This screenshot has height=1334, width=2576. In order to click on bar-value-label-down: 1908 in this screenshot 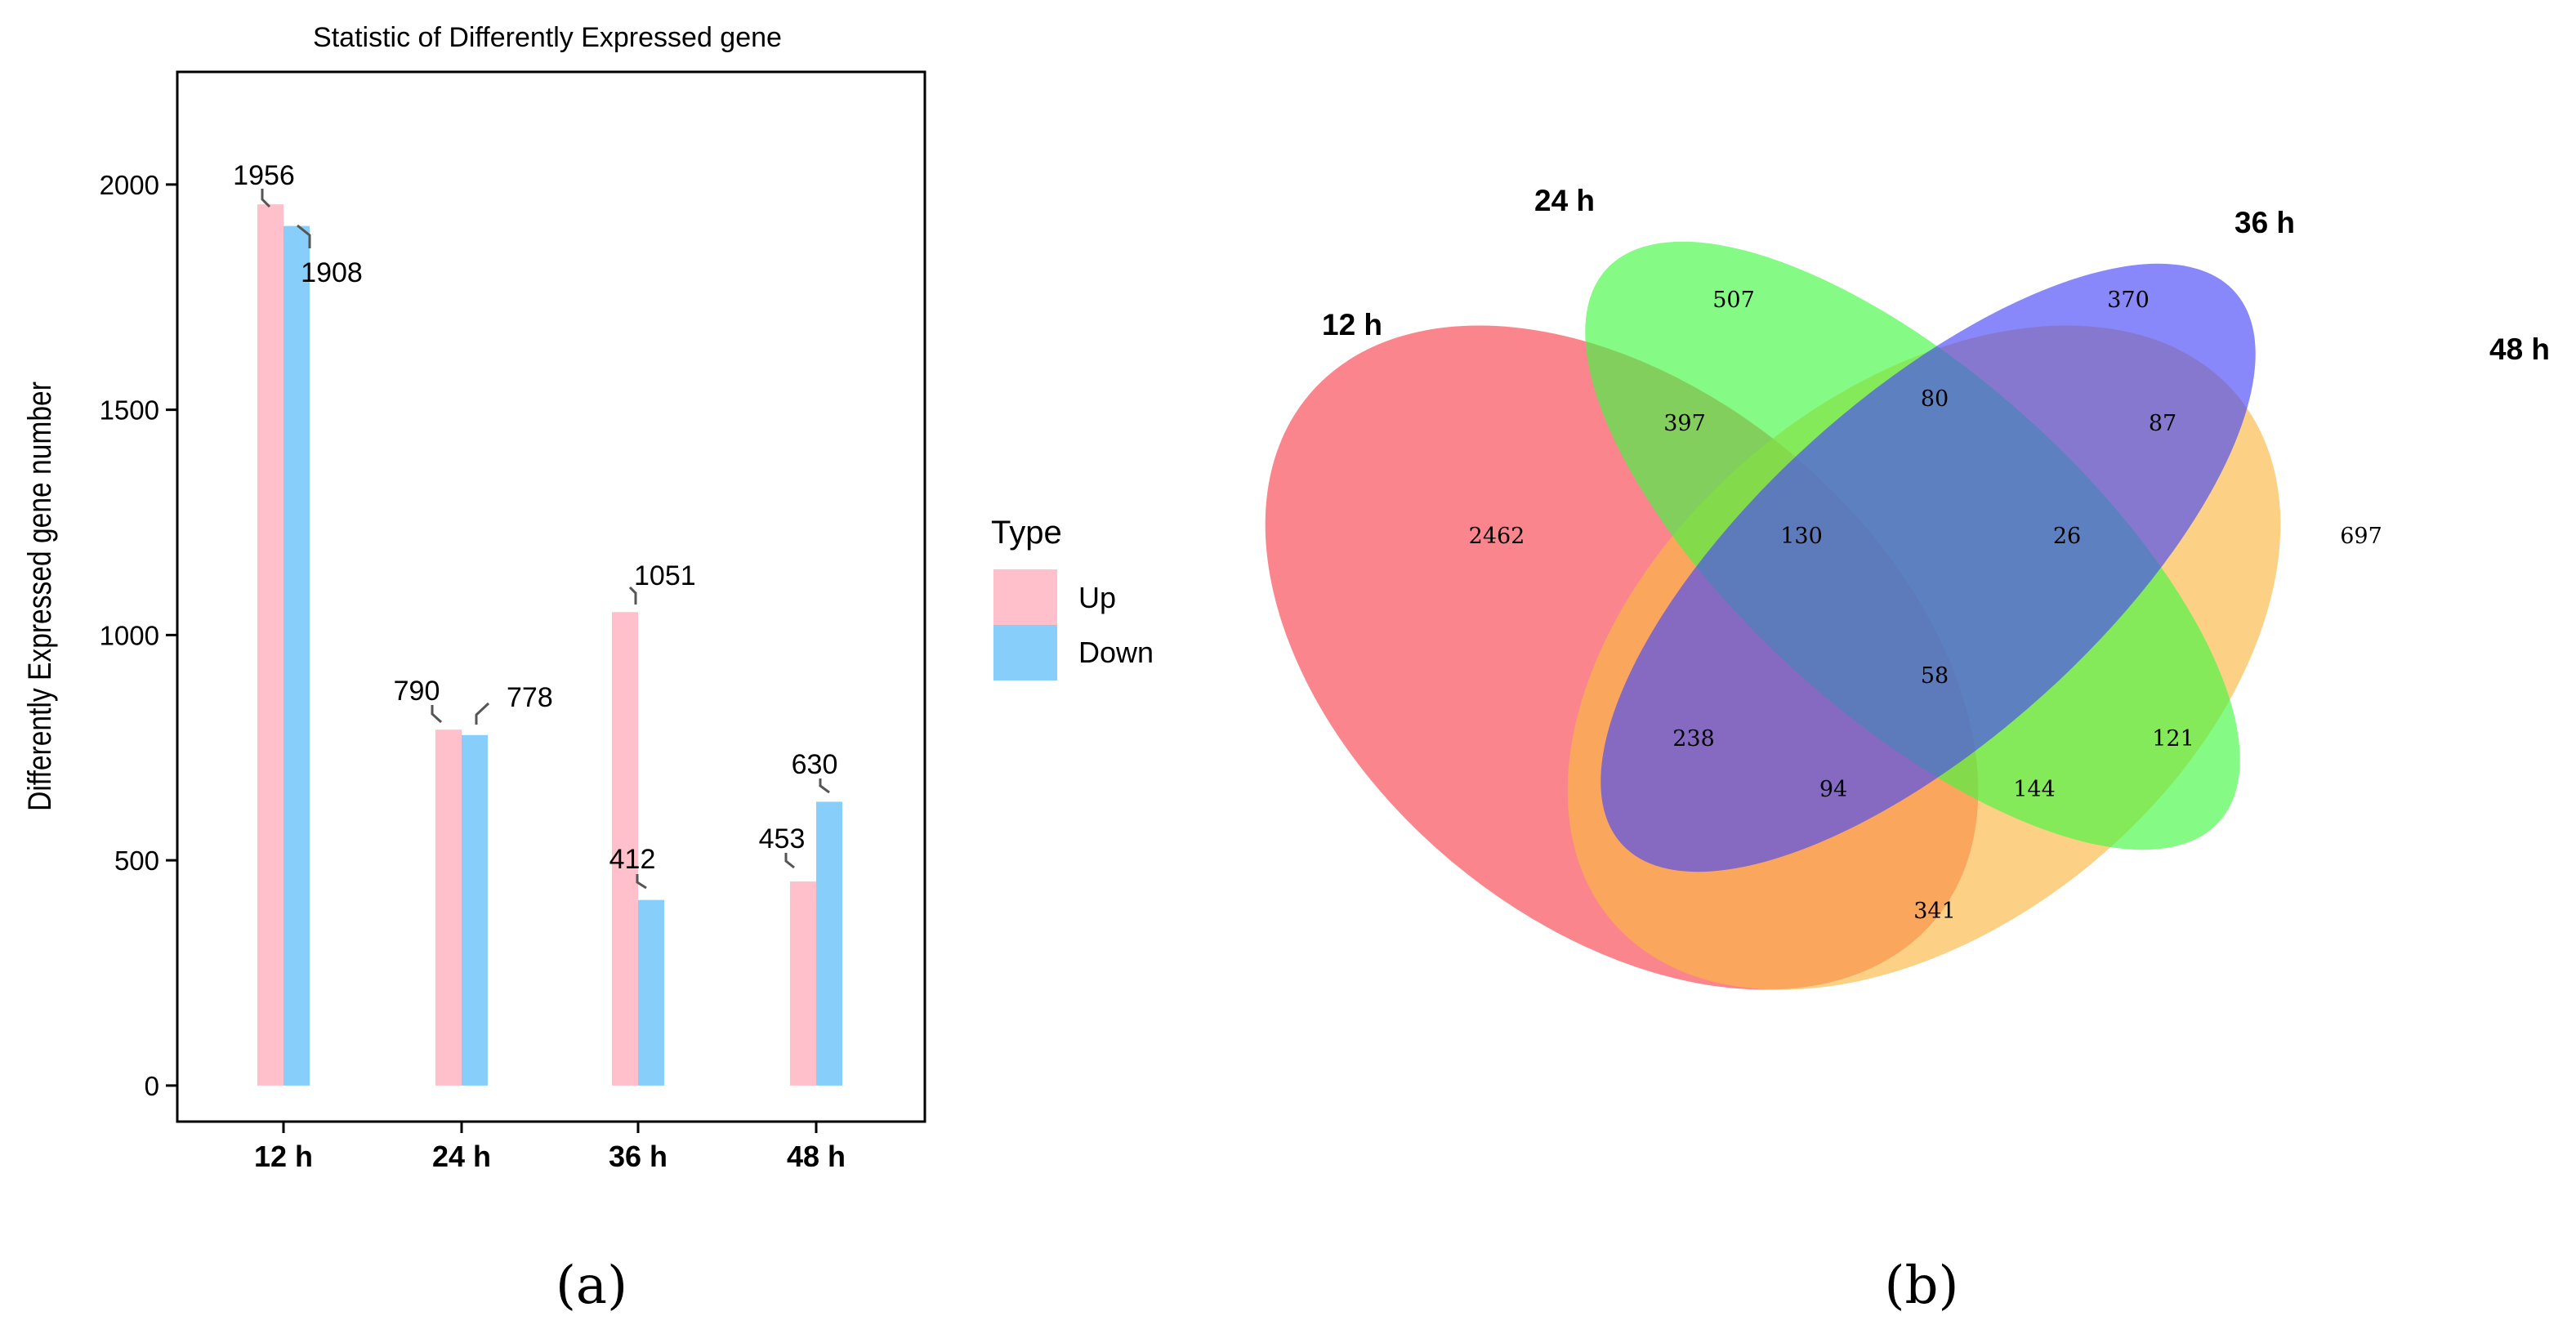, I will do `click(332, 272)`.